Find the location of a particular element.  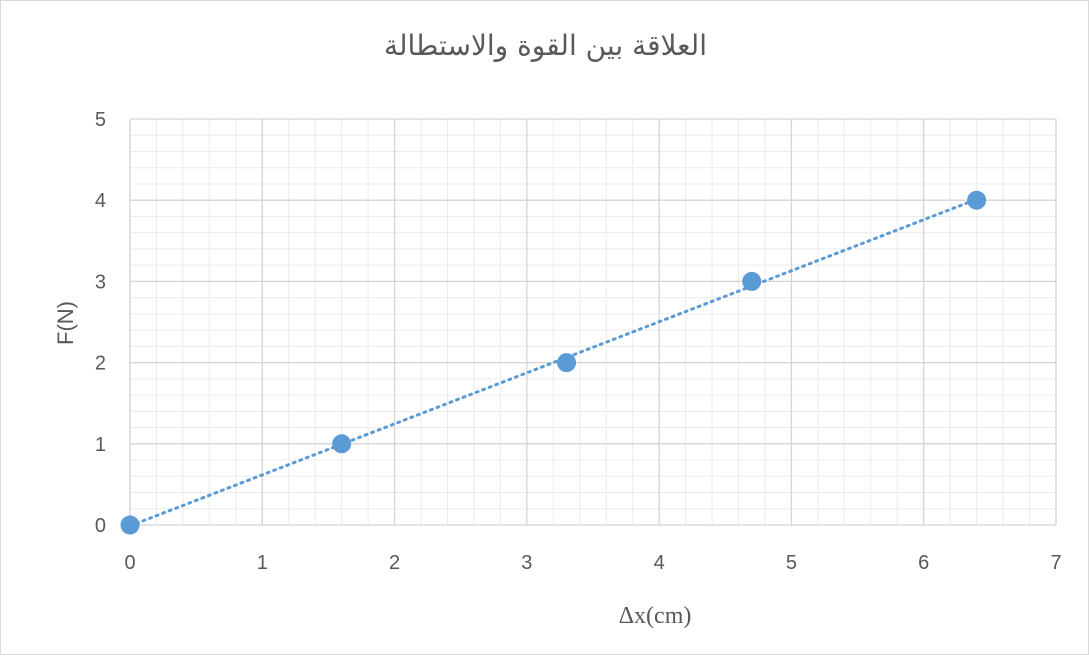

y-tick-labels: 0 1 2 3 4 5 is located at coordinates (100, 323).